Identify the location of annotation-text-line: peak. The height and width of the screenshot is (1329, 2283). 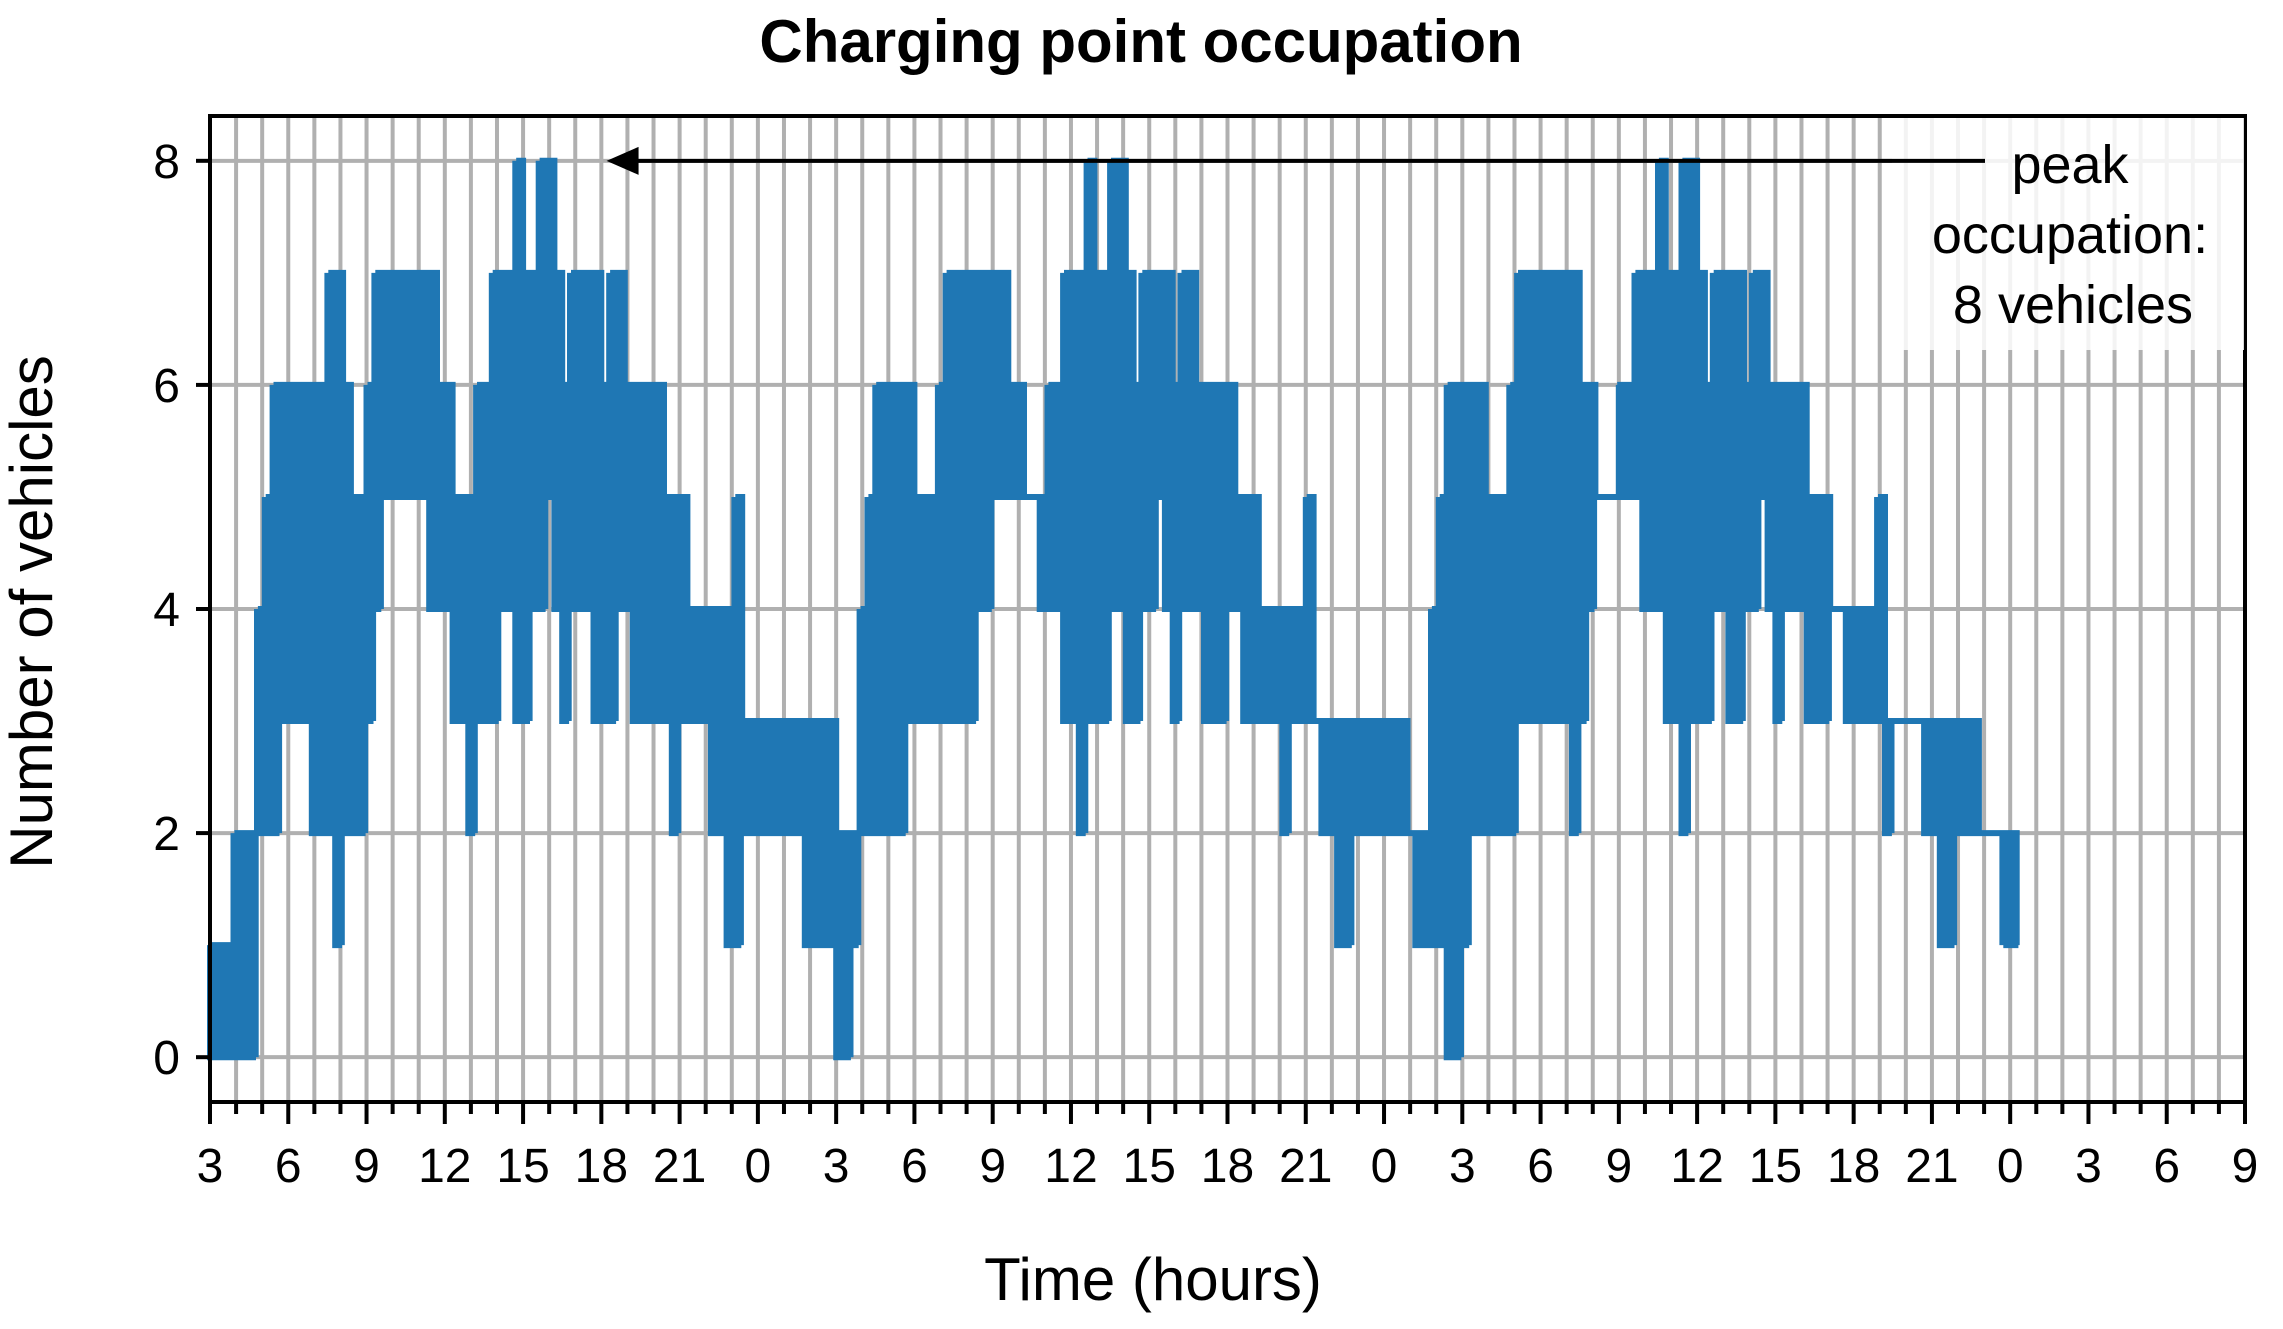
(2070, 165).